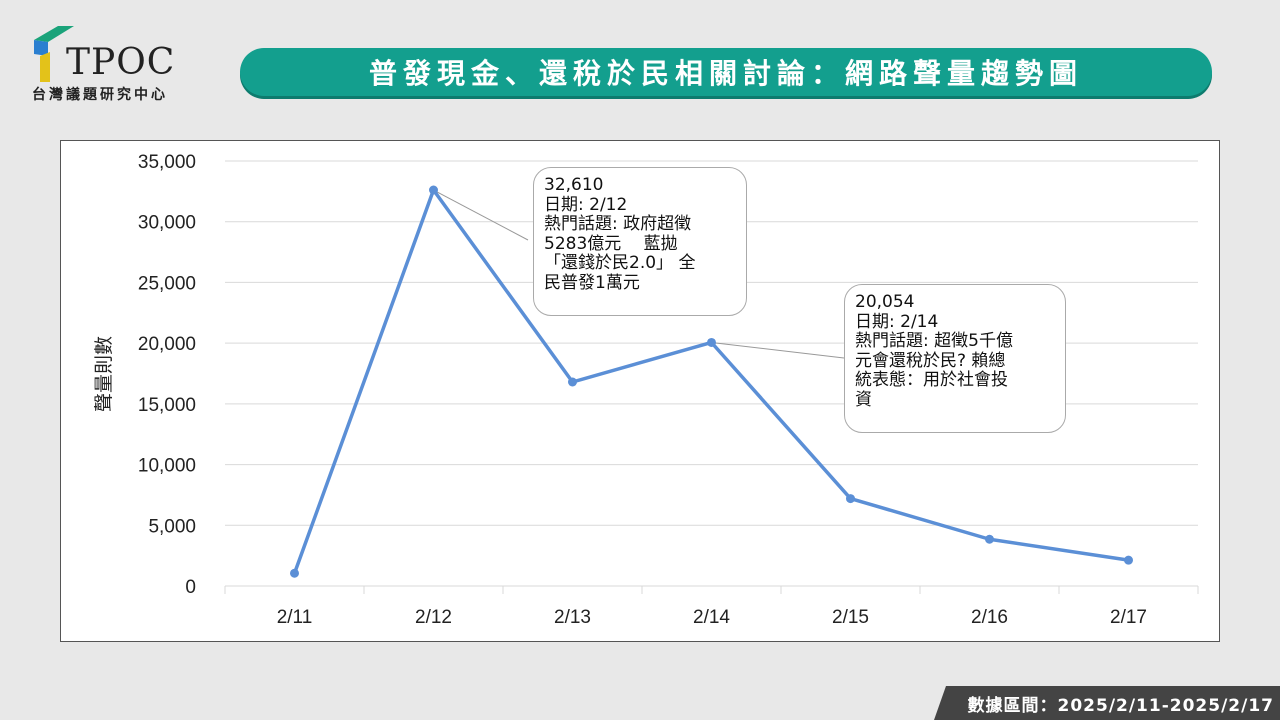  What do you see at coordinates (989, 617) in the screenshot?
I see `x-tick-label: 2/16` at bounding box center [989, 617].